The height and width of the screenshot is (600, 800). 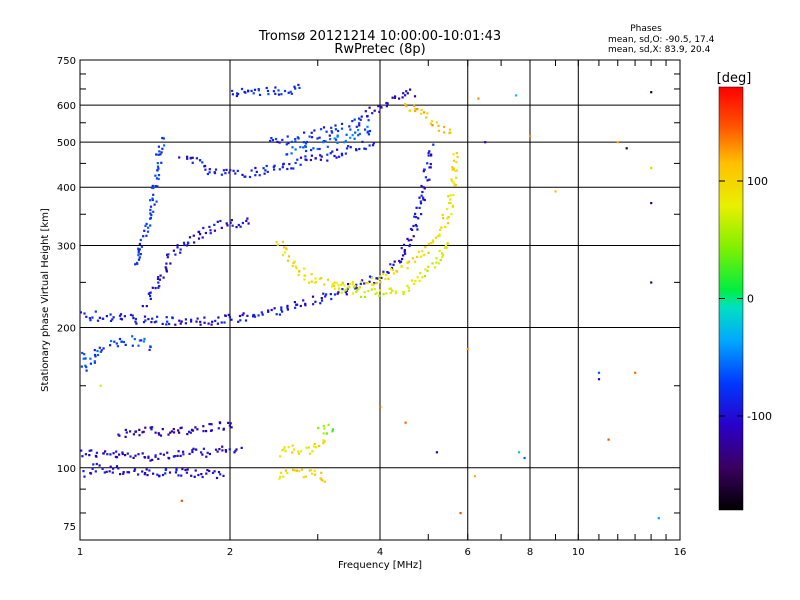 What do you see at coordinates (80, 552) in the screenshot?
I see `x-tick-label: 1` at bounding box center [80, 552].